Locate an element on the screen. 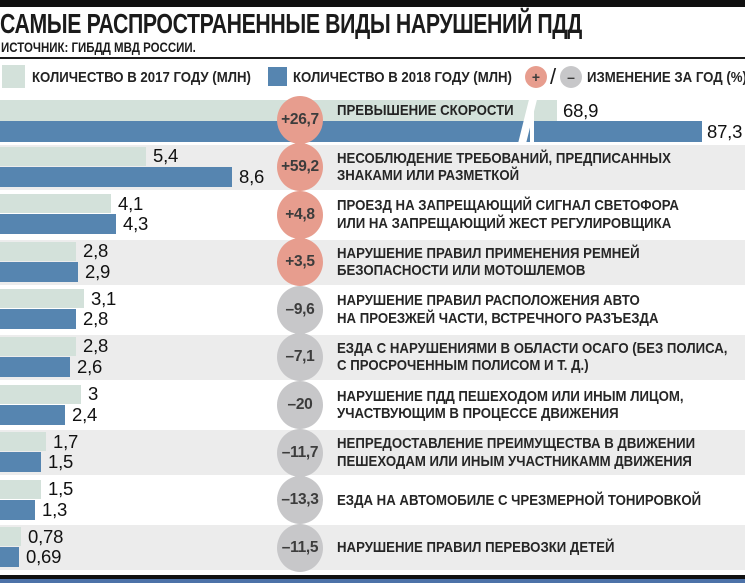  row-label-line: НЕПРЕДОСТАВЛЕНИЕ ПРЕИМУЩЕСТВА В ДВИЖЕНИИ is located at coordinates (516, 444).